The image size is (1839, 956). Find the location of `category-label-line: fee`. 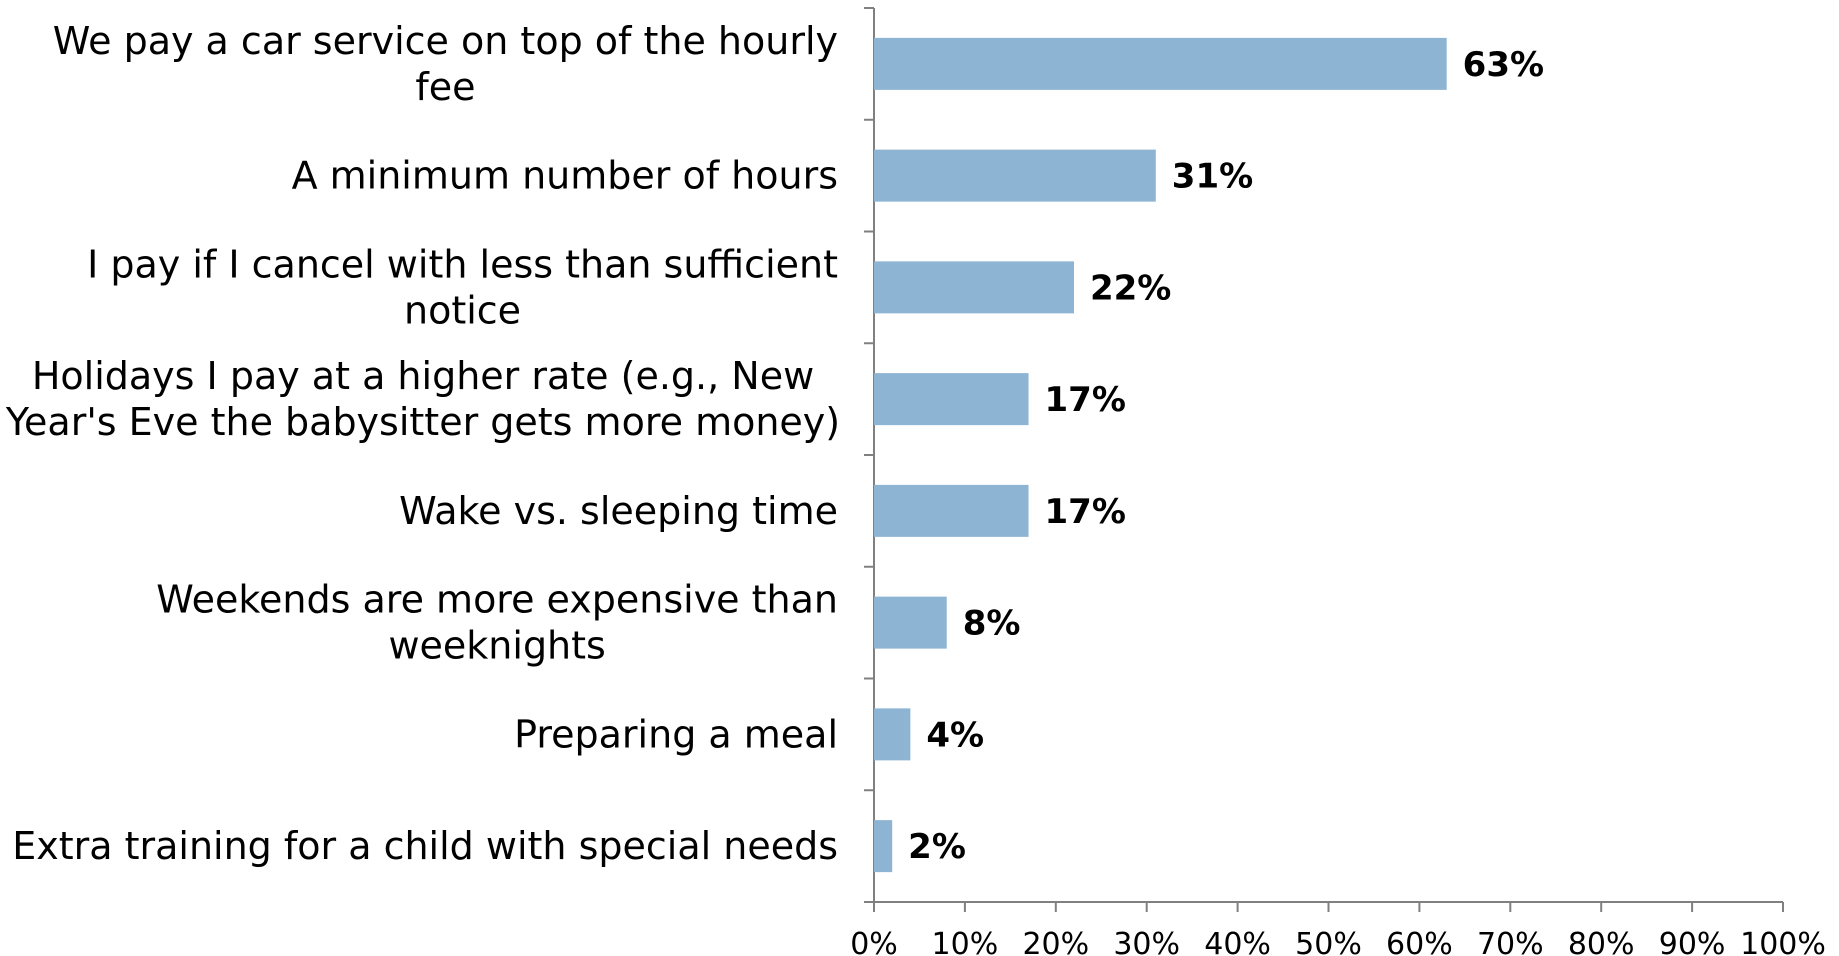

category-label-line: fee is located at coordinates (445, 87).